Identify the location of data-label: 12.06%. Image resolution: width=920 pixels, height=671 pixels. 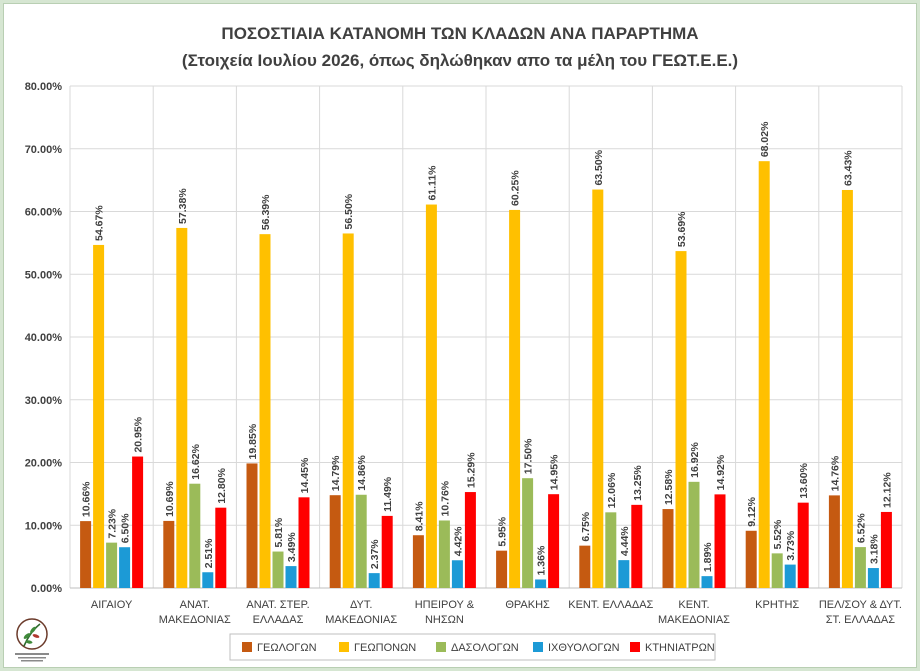
(612, 490).